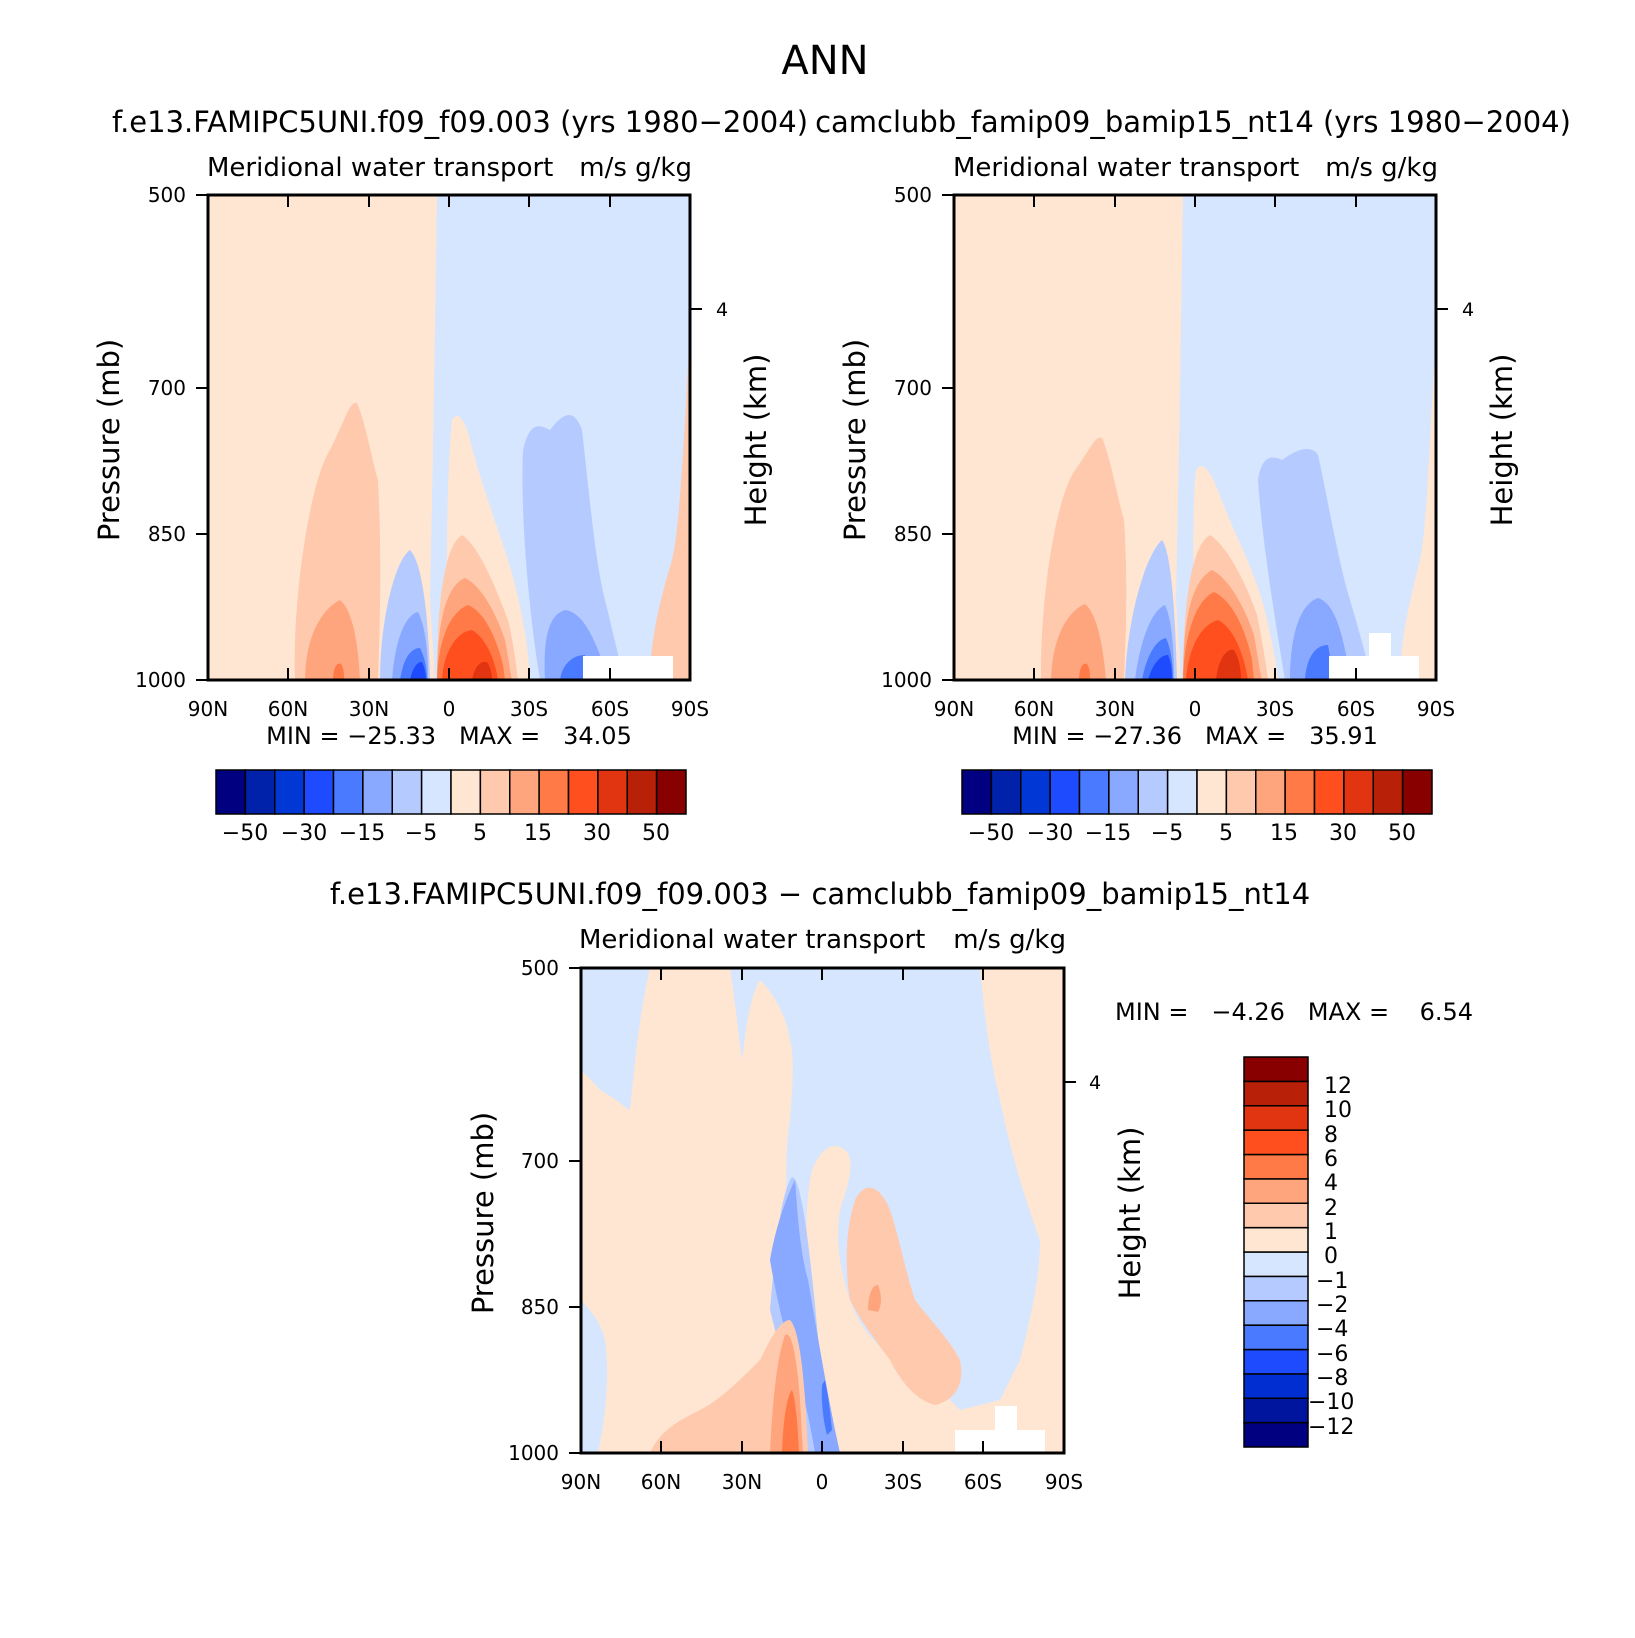 This screenshot has width=1635, height=1638. I want to click on panel-2-colorbar-label: −5, so click(1167, 833).